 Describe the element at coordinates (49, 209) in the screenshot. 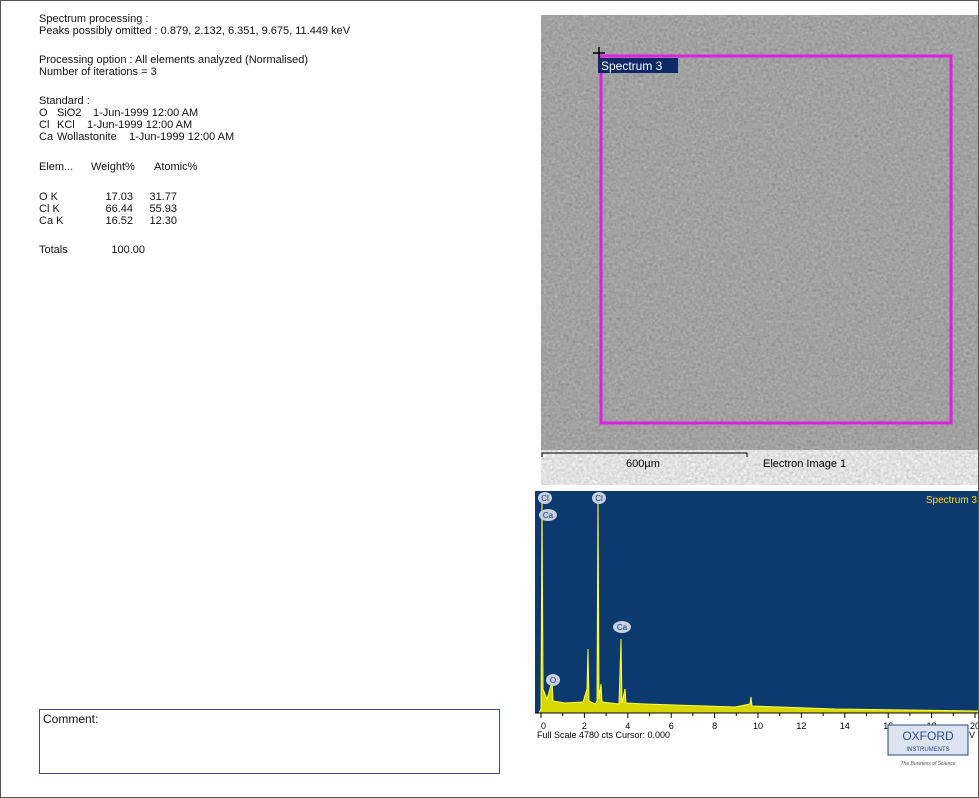

I see `table-cell: Cl K` at that location.